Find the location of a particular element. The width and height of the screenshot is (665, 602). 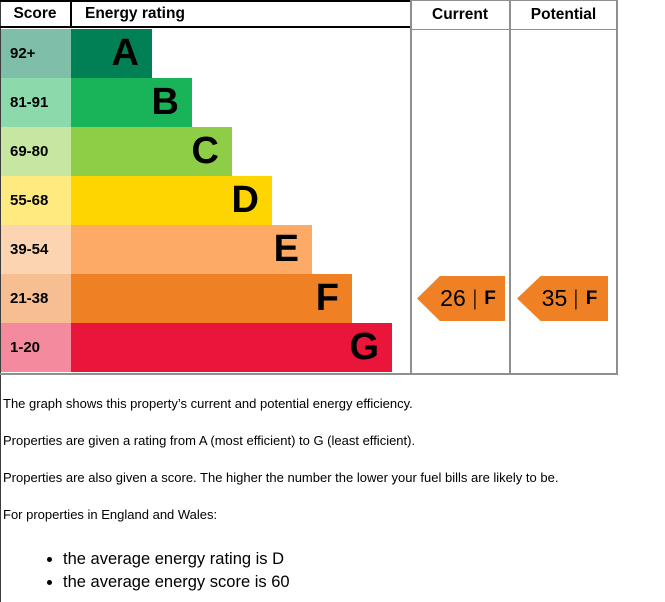

rating-letter: G is located at coordinates (364, 347).